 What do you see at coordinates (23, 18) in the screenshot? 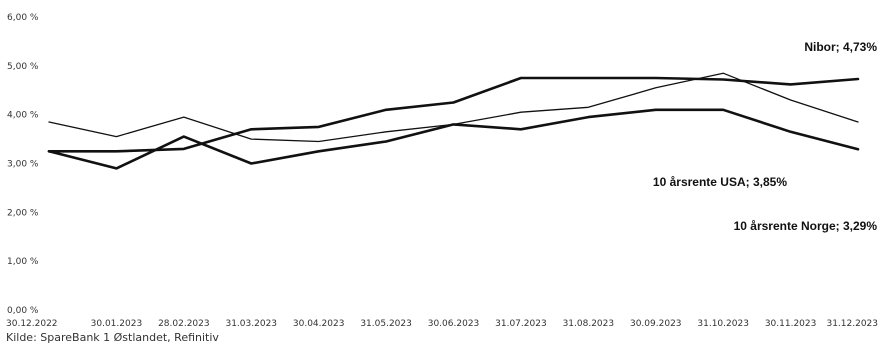
I see `y-tick-label: 6,00 %` at bounding box center [23, 18].